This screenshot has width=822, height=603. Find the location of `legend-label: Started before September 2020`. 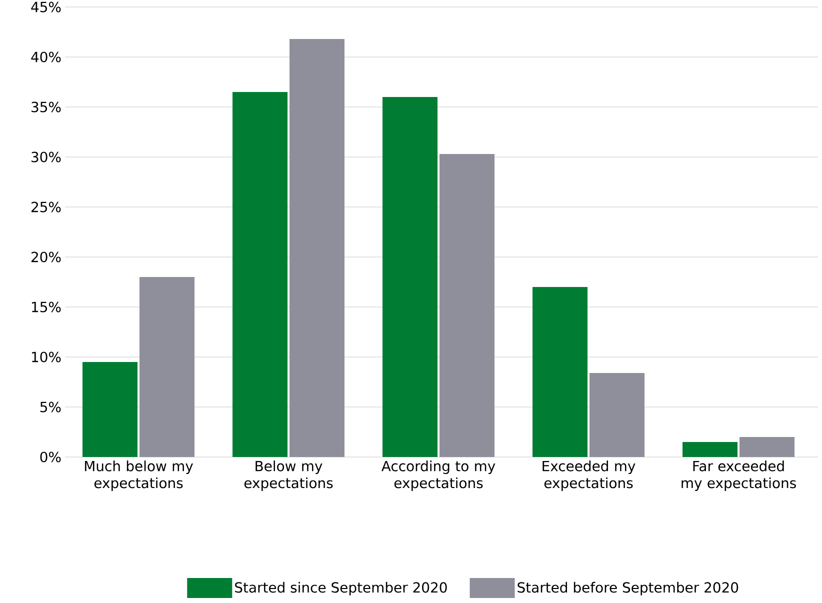

legend-label: Started before September 2020 is located at coordinates (628, 589).